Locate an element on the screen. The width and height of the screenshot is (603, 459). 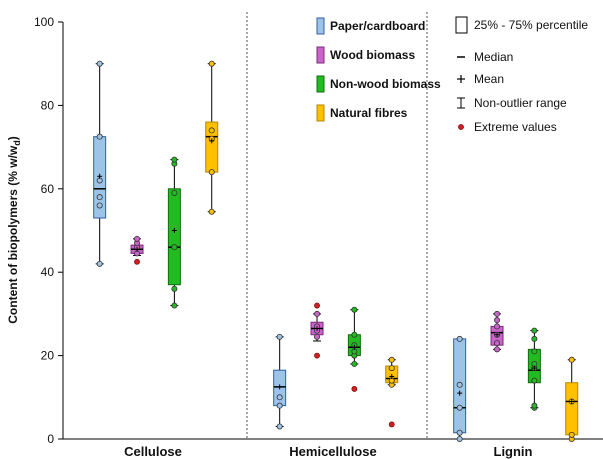
legend-label-wood-biomass: Wood biomass is located at coordinates (372, 55).